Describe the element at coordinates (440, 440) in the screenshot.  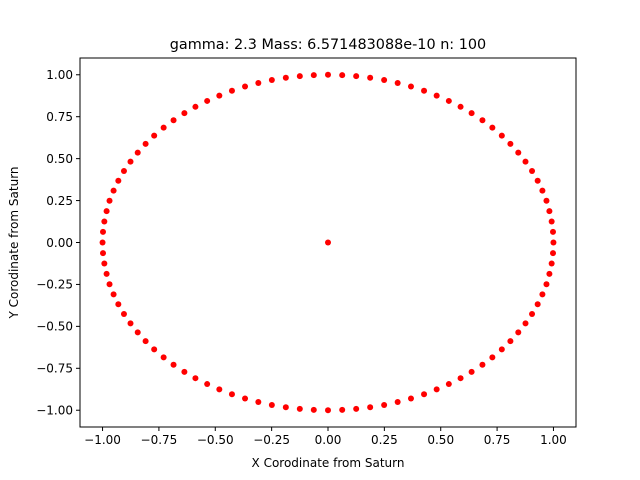
I see `x-tick-label: 0.50` at that location.